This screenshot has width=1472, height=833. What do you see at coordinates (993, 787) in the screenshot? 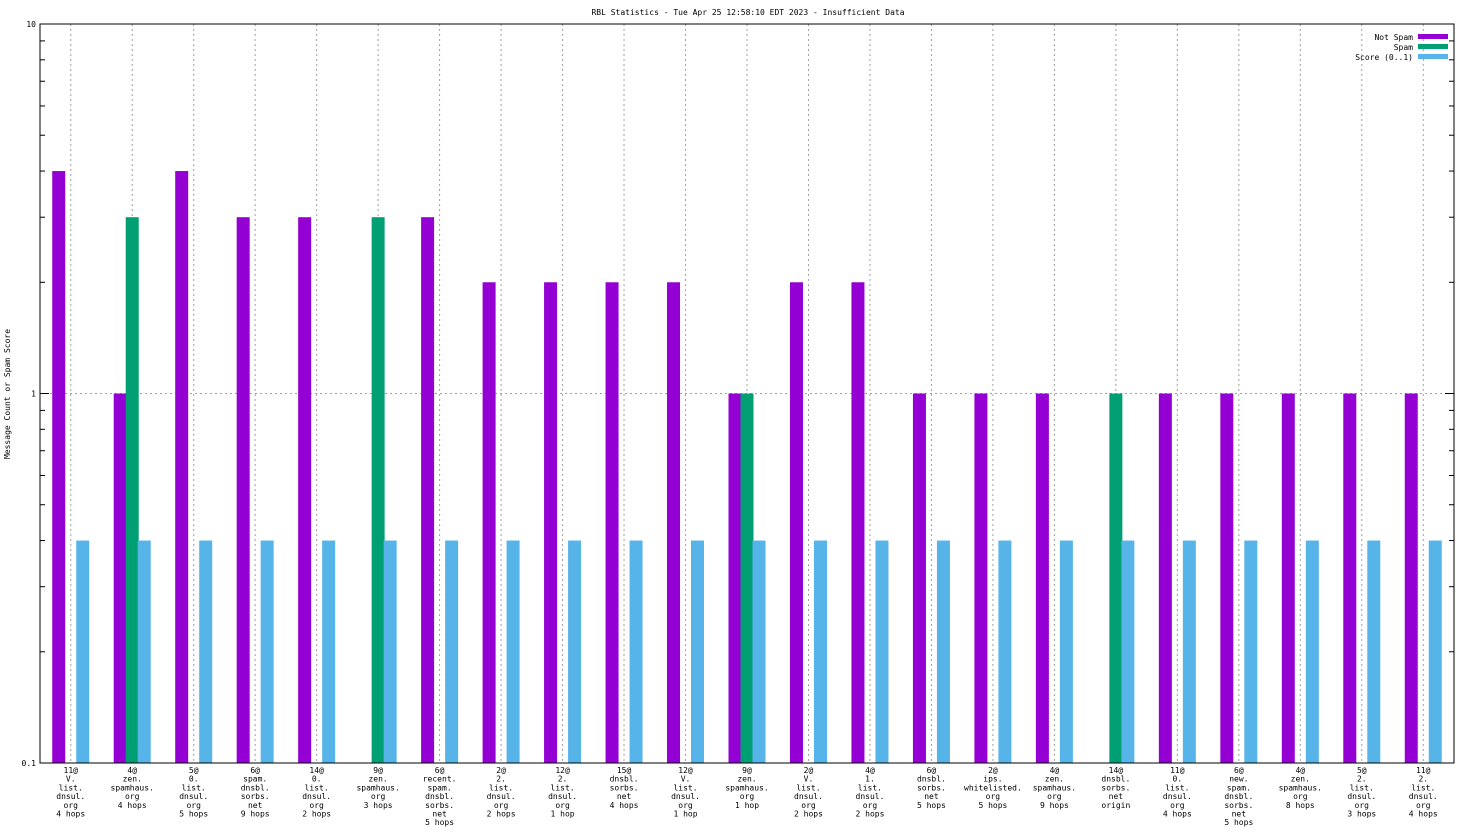
I see `x-tick-label-line: whitelisted.` at bounding box center [993, 787].